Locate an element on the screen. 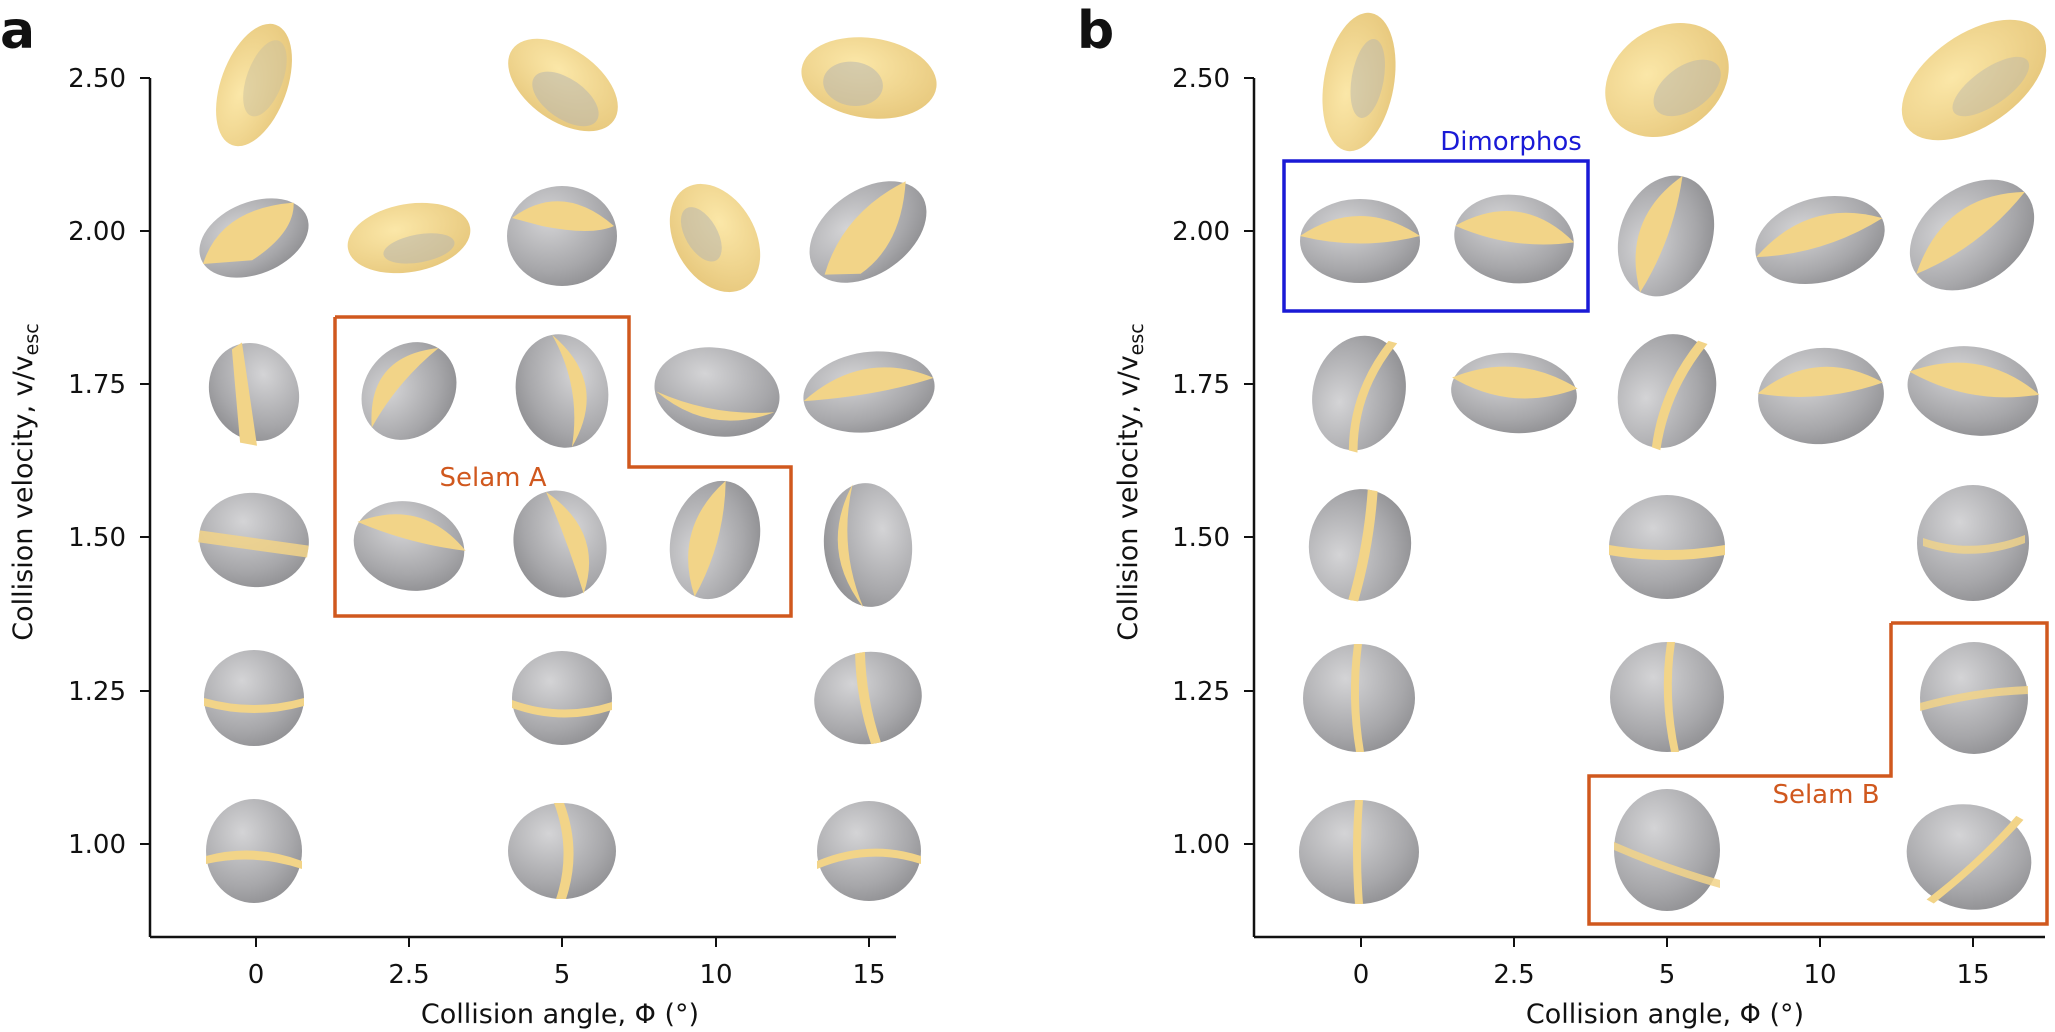 Image resolution: width=2055 pixels, height=1032 pixels. dimorphos-outline is located at coordinates (1436, 236).